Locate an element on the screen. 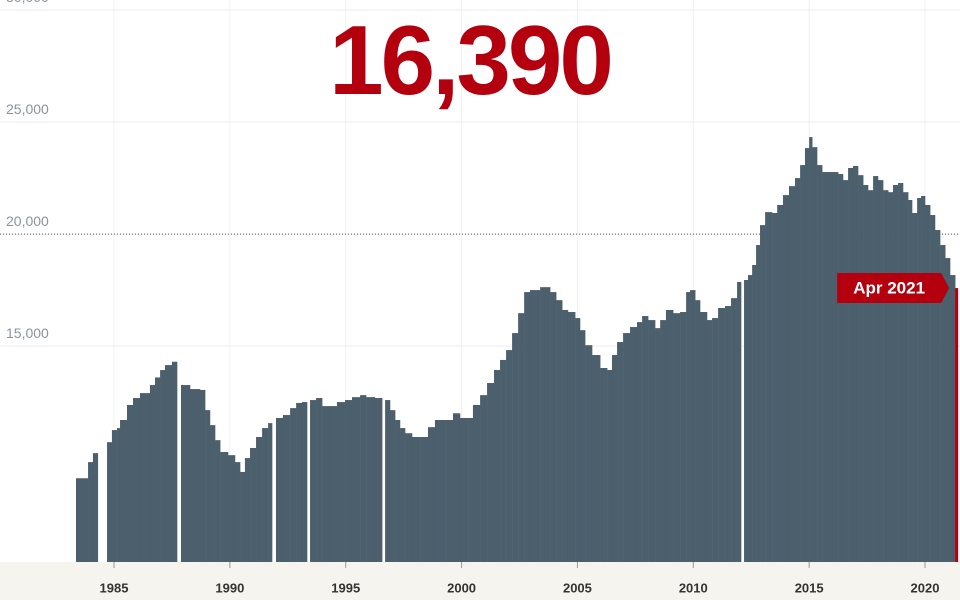 The image size is (960, 600). x-tick-label: 2005 is located at coordinates (577, 587).